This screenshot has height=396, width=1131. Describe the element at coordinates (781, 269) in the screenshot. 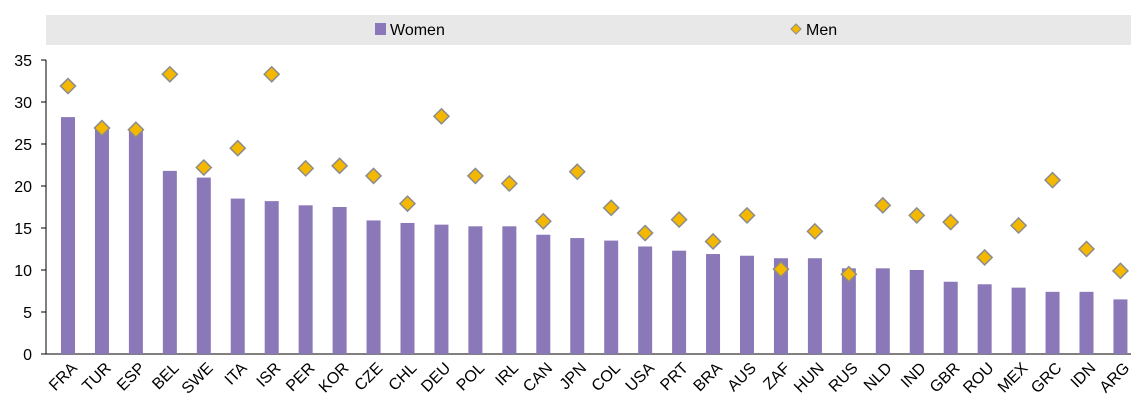

I see `marker-men-zaf` at that location.